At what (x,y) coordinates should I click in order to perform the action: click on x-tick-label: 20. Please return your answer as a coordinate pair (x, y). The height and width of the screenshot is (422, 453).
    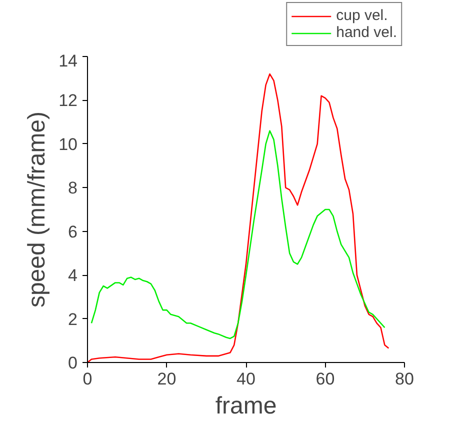
    Looking at the image, I should click on (166, 379).